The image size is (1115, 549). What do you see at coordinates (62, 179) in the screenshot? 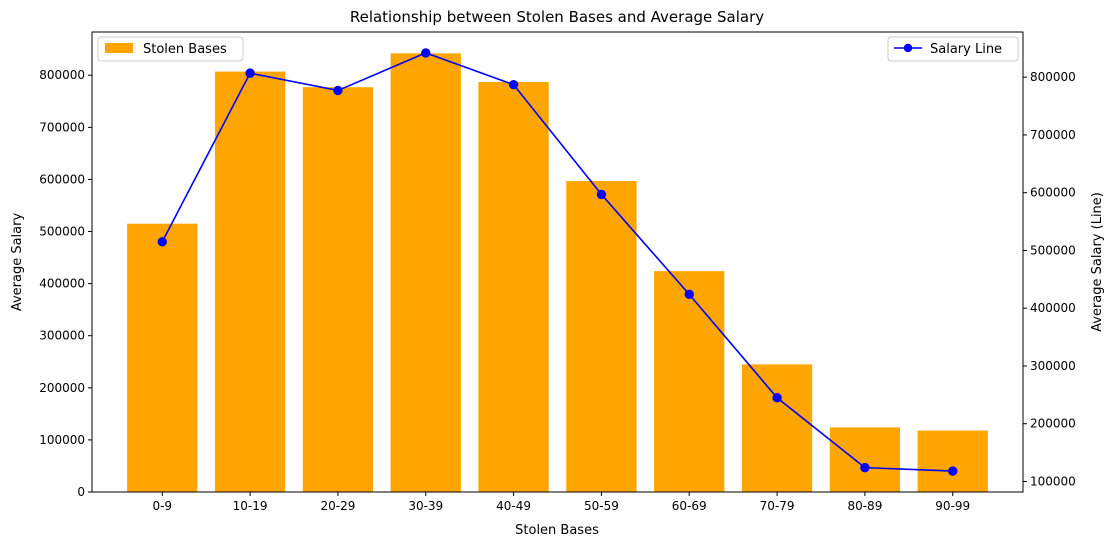
I see `y-left-tick-label-600000: 600000` at bounding box center [62, 179].